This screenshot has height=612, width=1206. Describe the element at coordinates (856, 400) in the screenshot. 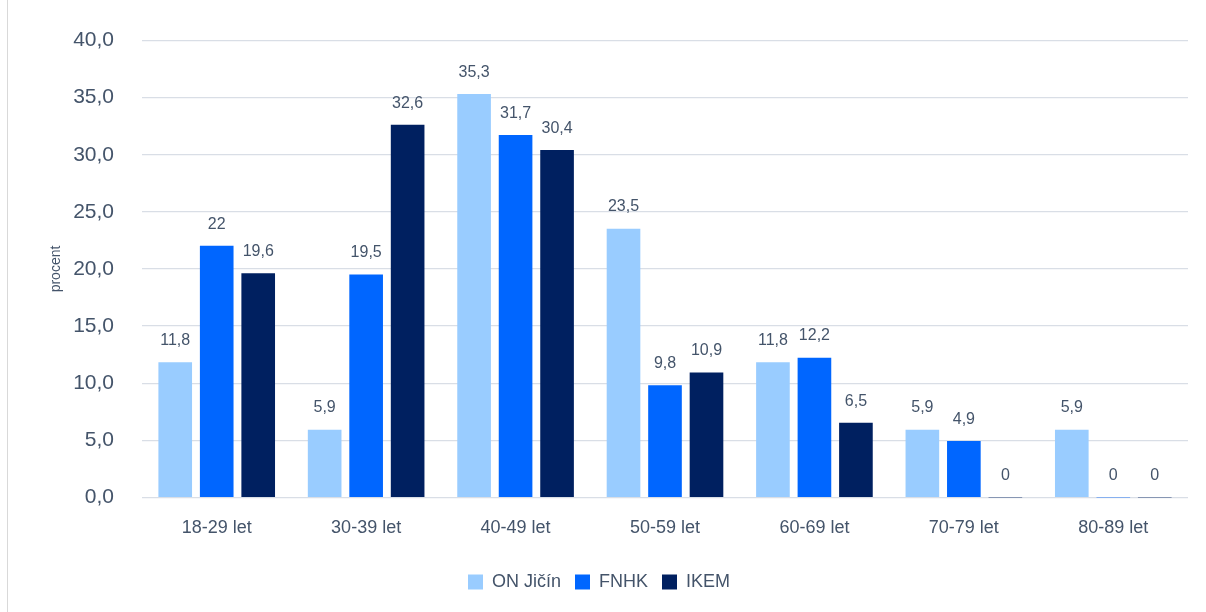

I see `data-label: 6,5` at that location.